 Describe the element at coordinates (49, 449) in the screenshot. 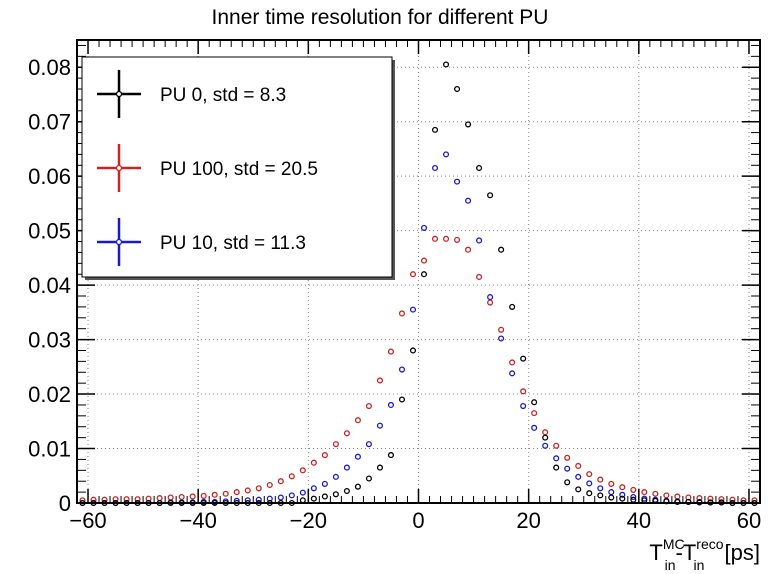

I see `y-tick-label: 0.01` at that location.